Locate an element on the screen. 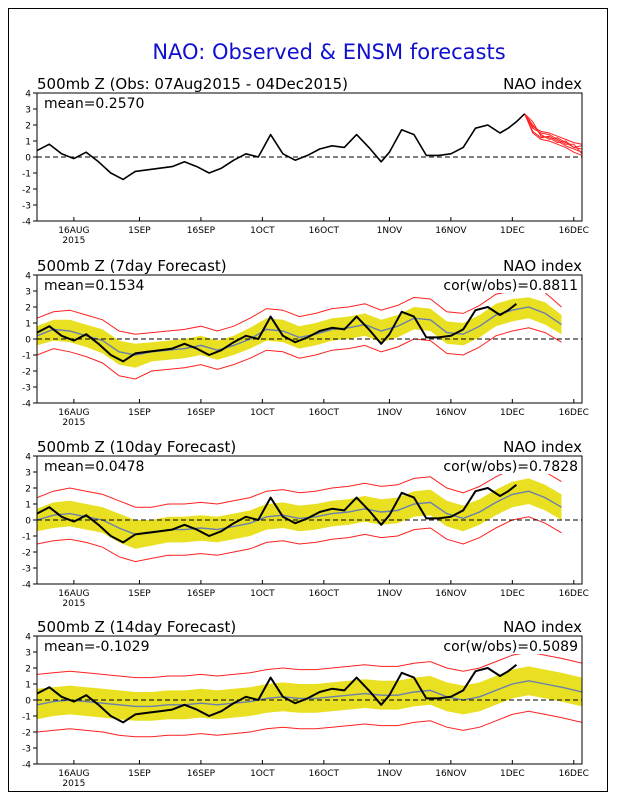 The image size is (618, 800). ensemble-mean-line is located at coordinates (299, 331).